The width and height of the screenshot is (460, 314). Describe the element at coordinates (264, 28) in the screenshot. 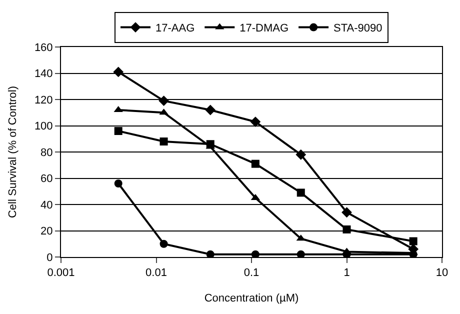

I see `legend-label: 17-DMAG` at that location.